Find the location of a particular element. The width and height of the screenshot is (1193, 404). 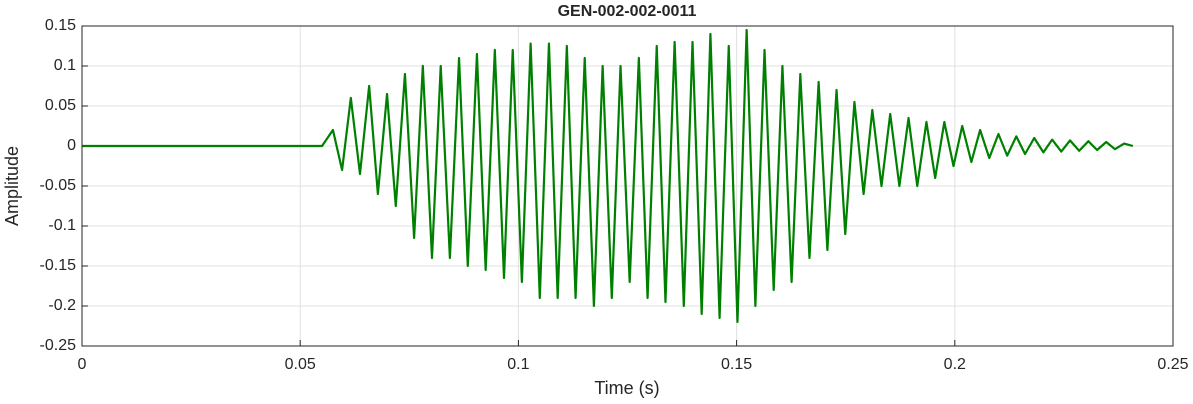

y-tick-label: 0.05 is located at coordinates (60, 105).